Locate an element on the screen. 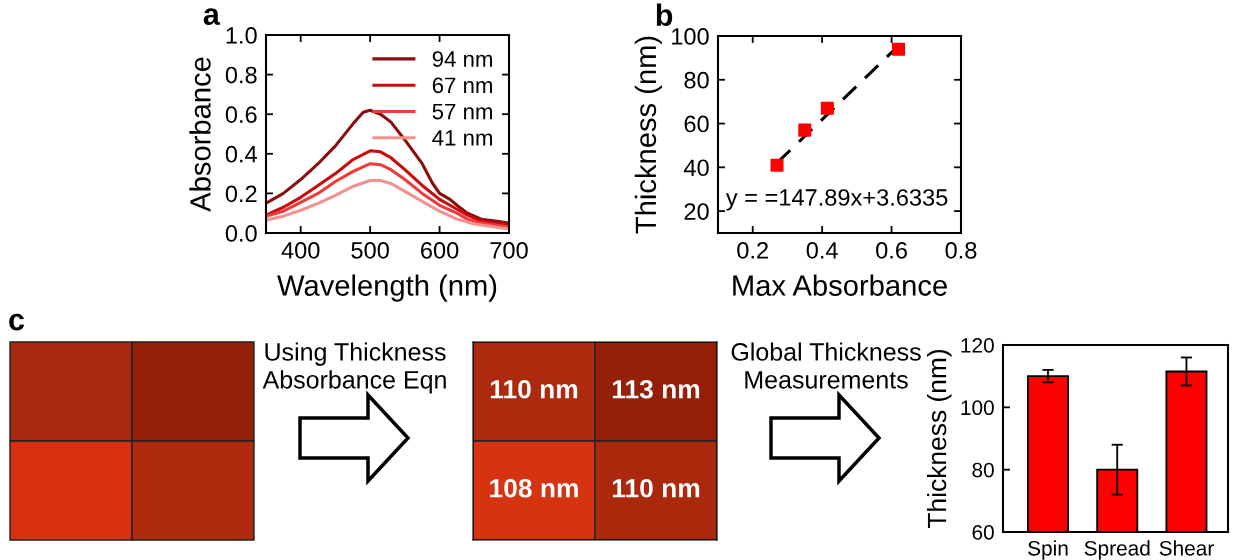 The width and height of the screenshot is (1233, 560). text: Using Thickness Absorbance Eqn is located at coordinates (354, 368).